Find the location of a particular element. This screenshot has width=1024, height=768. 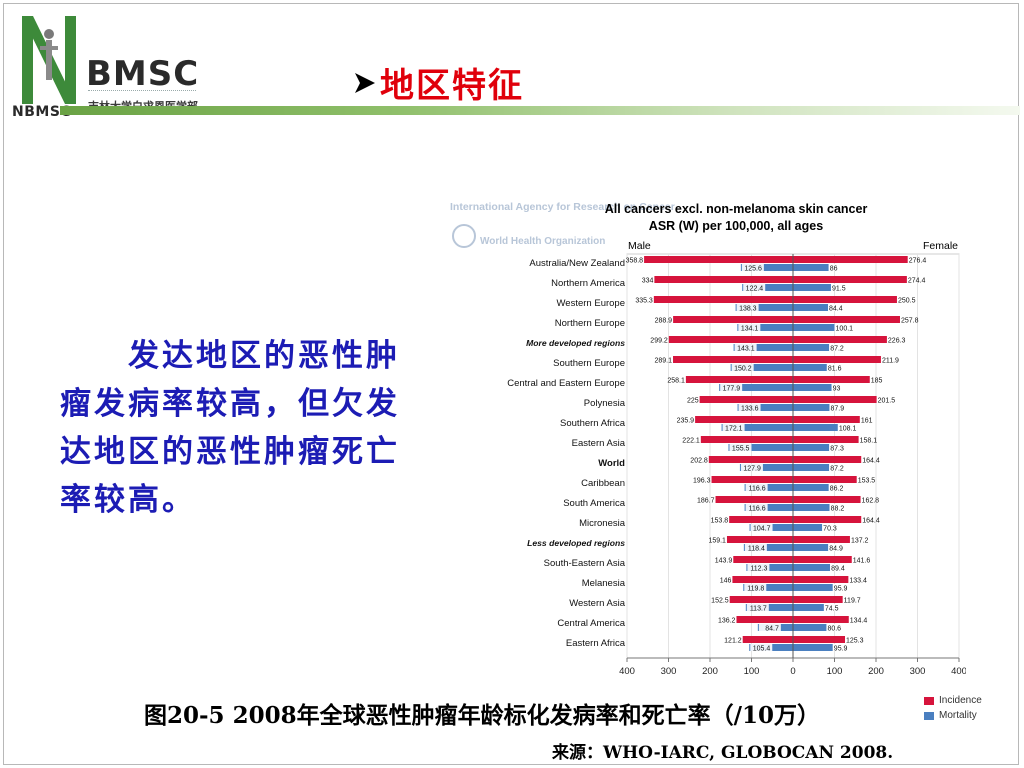

female-incidence-value-label: 257.8 is located at coordinates (910, 321).